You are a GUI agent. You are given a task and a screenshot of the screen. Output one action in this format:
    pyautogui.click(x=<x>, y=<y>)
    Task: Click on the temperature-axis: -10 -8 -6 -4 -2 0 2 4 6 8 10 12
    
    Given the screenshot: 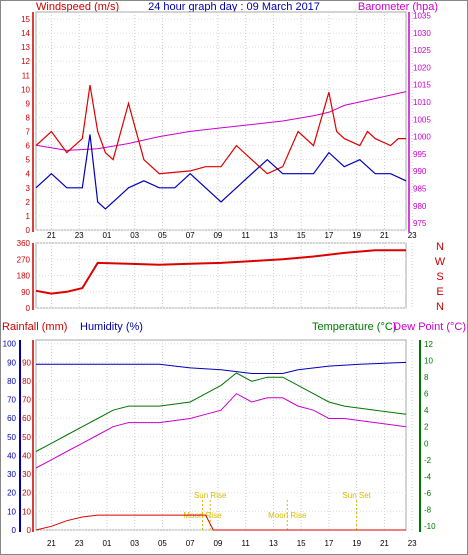 What is the action you would take?
    pyautogui.click(x=430, y=435)
    